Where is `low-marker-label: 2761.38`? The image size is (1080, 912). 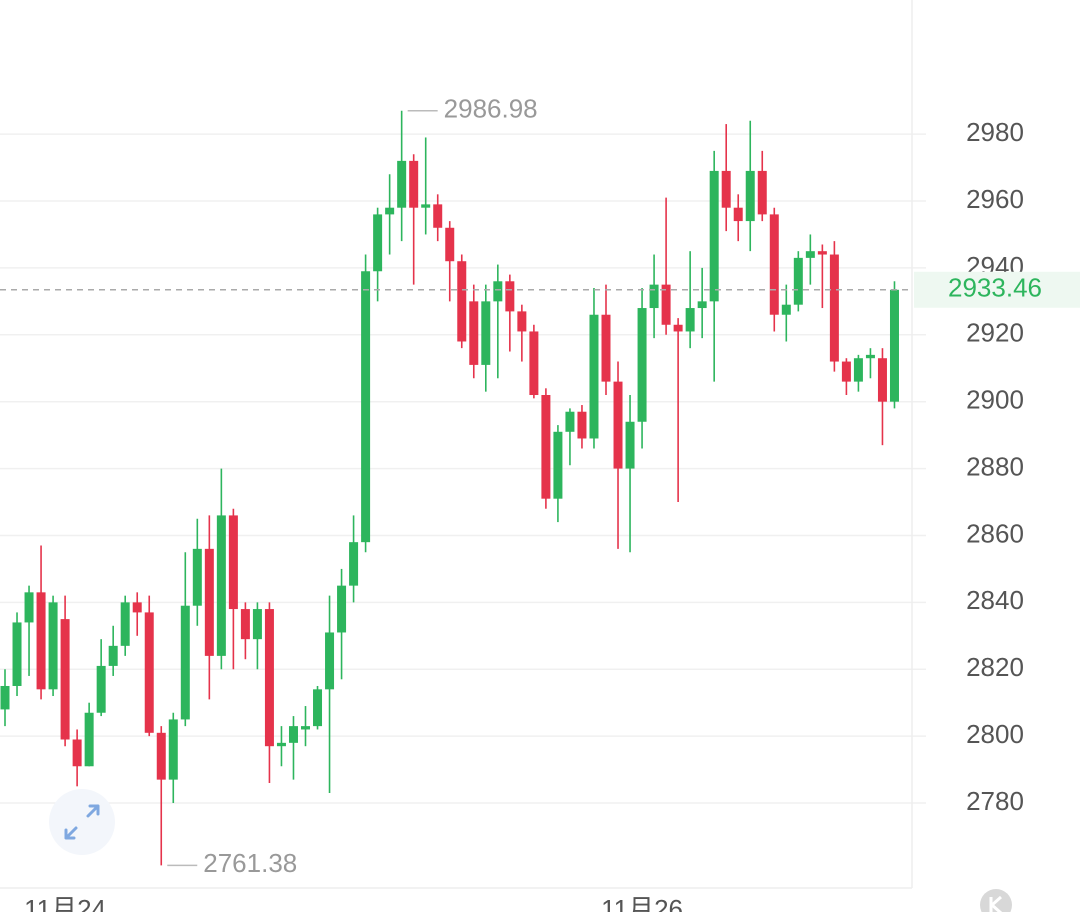
low-marker-label: 2761.38 is located at coordinates (250, 863).